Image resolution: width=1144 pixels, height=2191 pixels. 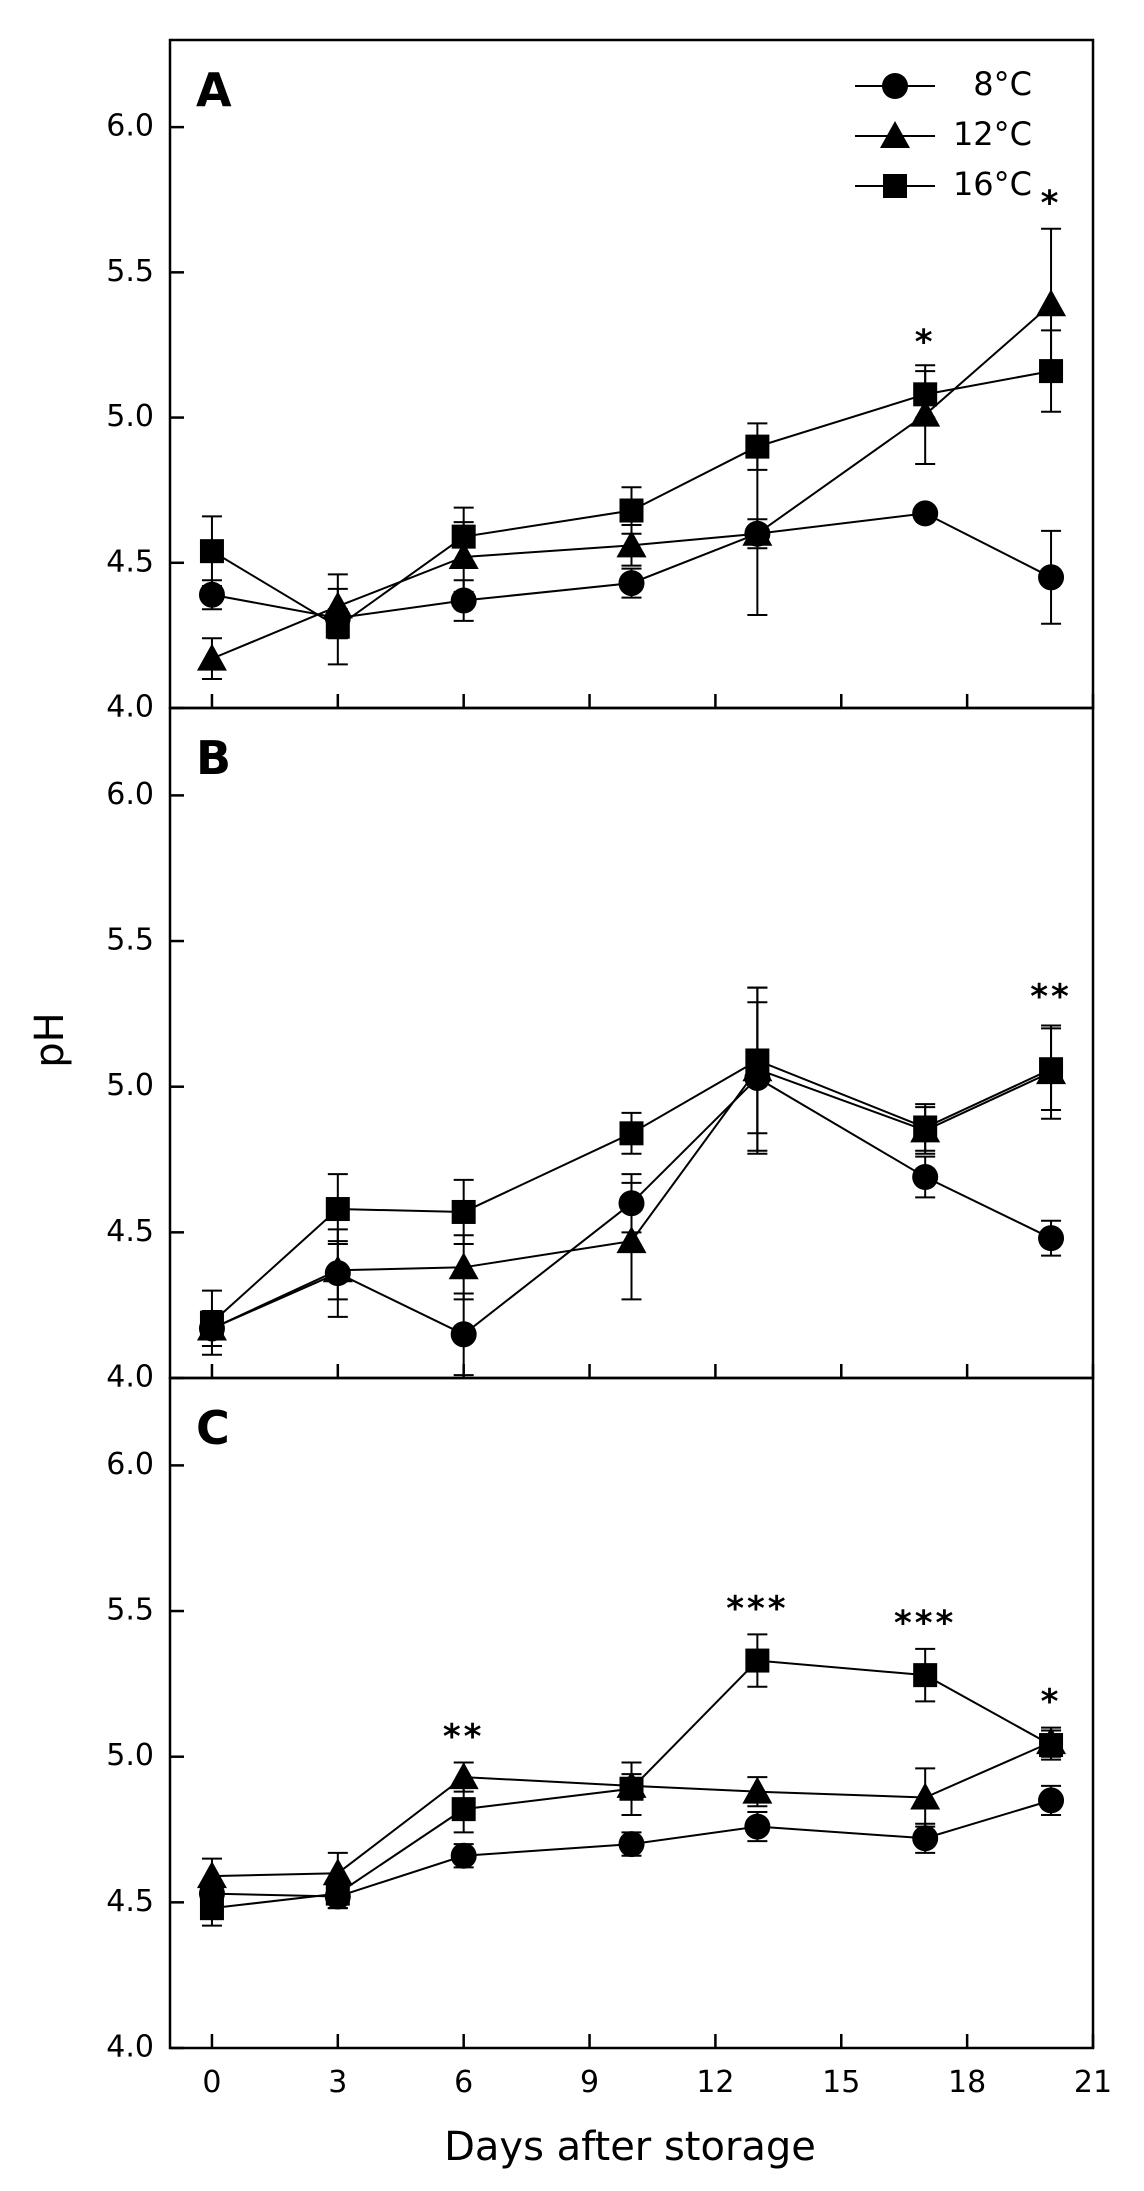 What do you see at coordinates (1002, 84) in the screenshot?
I see `legend-label: 8°C` at bounding box center [1002, 84].